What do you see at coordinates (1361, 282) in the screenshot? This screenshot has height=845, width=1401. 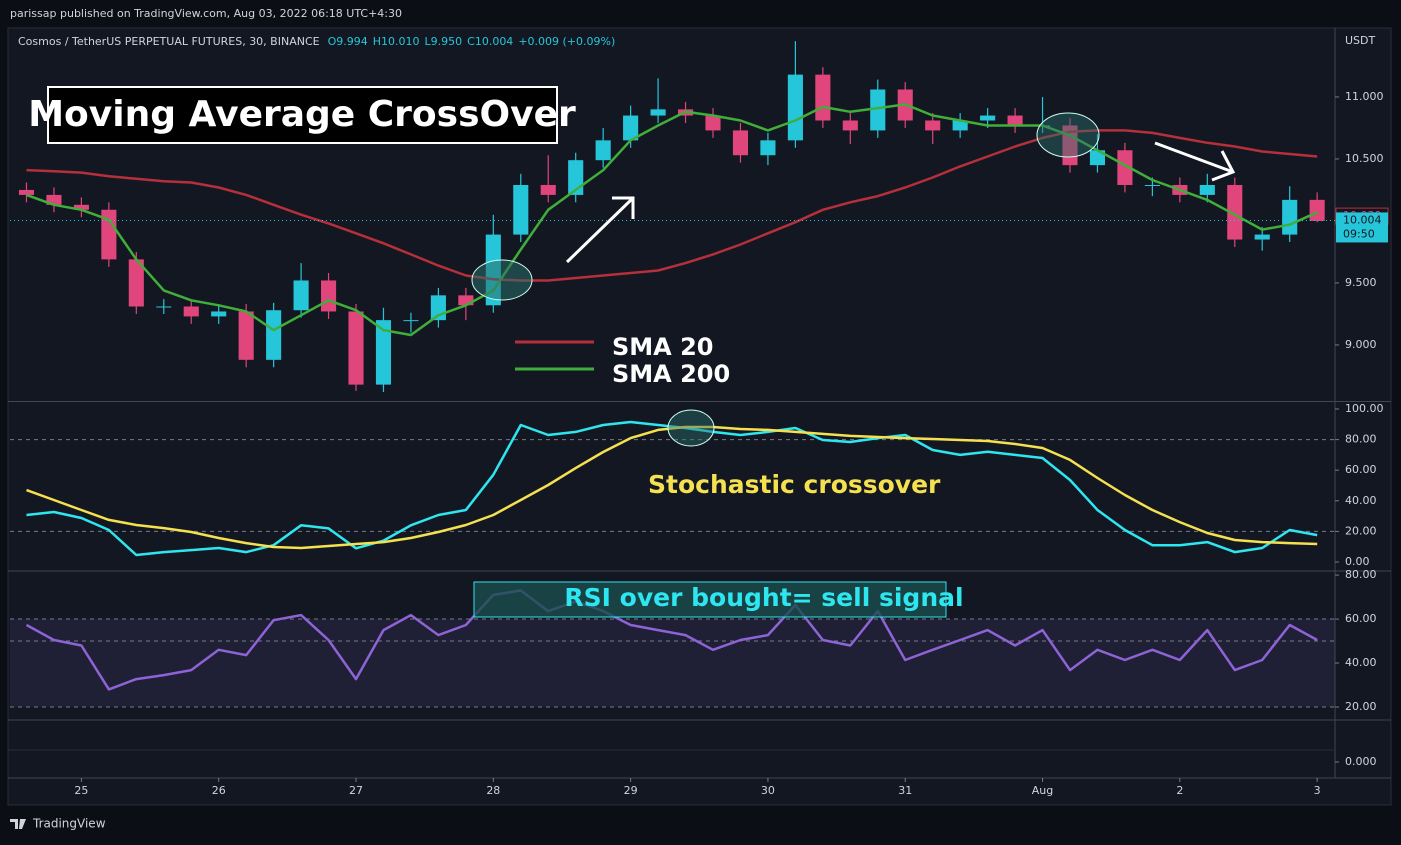 I see `y-tick-label: 9.500` at bounding box center [1361, 282].